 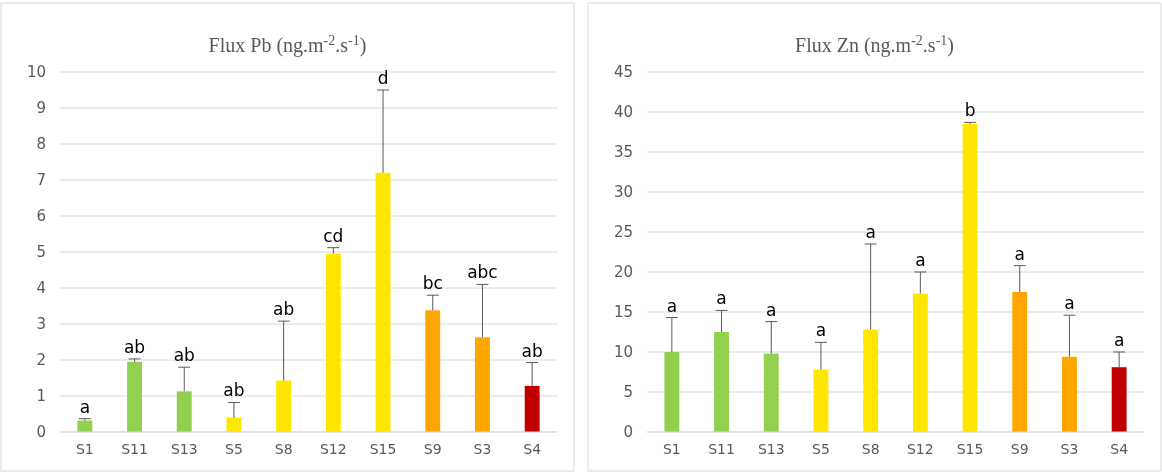 What do you see at coordinates (41, 288) in the screenshot?
I see `y-tick-label: 4` at bounding box center [41, 288].